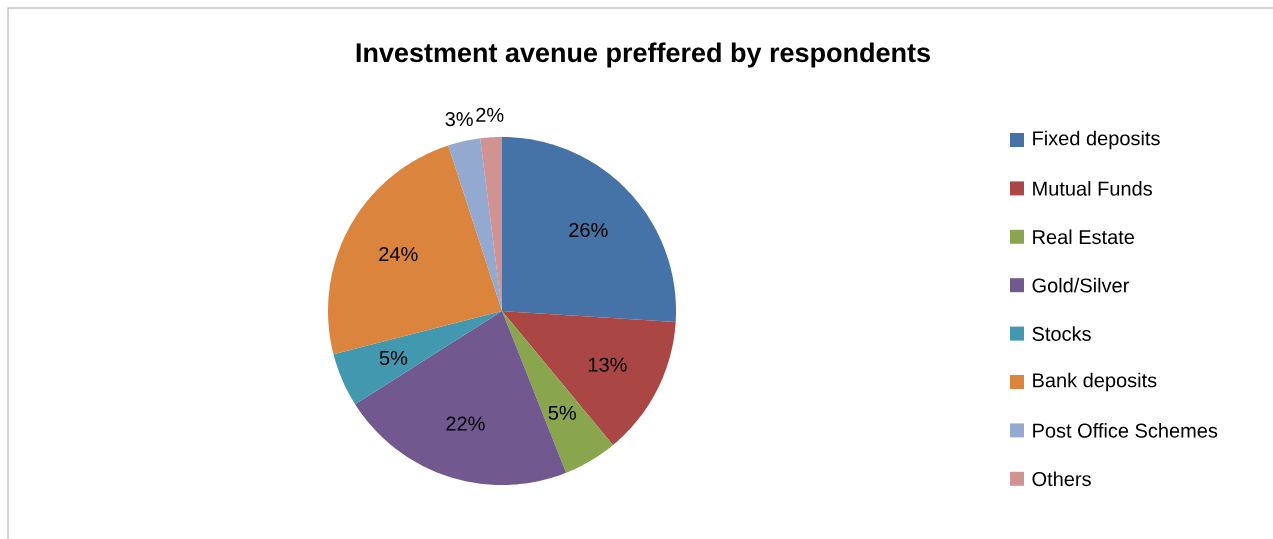 This screenshot has height=539, width=1273. What do you see at coordinates (643, 55) in the screenshot?
I see `chart-title: Investment avenue preffered by respondents` at bounding box center [643, 55].